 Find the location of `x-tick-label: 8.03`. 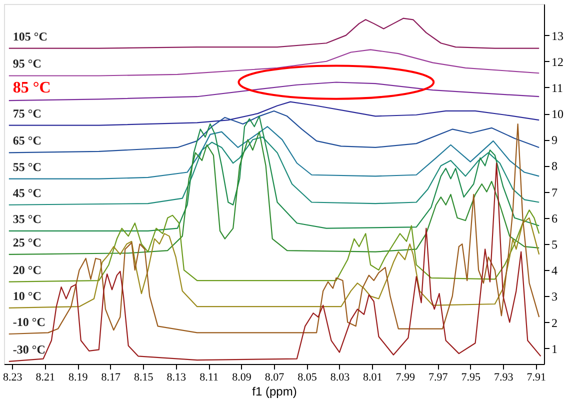

x-tick-label: 8.03 is located at coordinates (340, 378).